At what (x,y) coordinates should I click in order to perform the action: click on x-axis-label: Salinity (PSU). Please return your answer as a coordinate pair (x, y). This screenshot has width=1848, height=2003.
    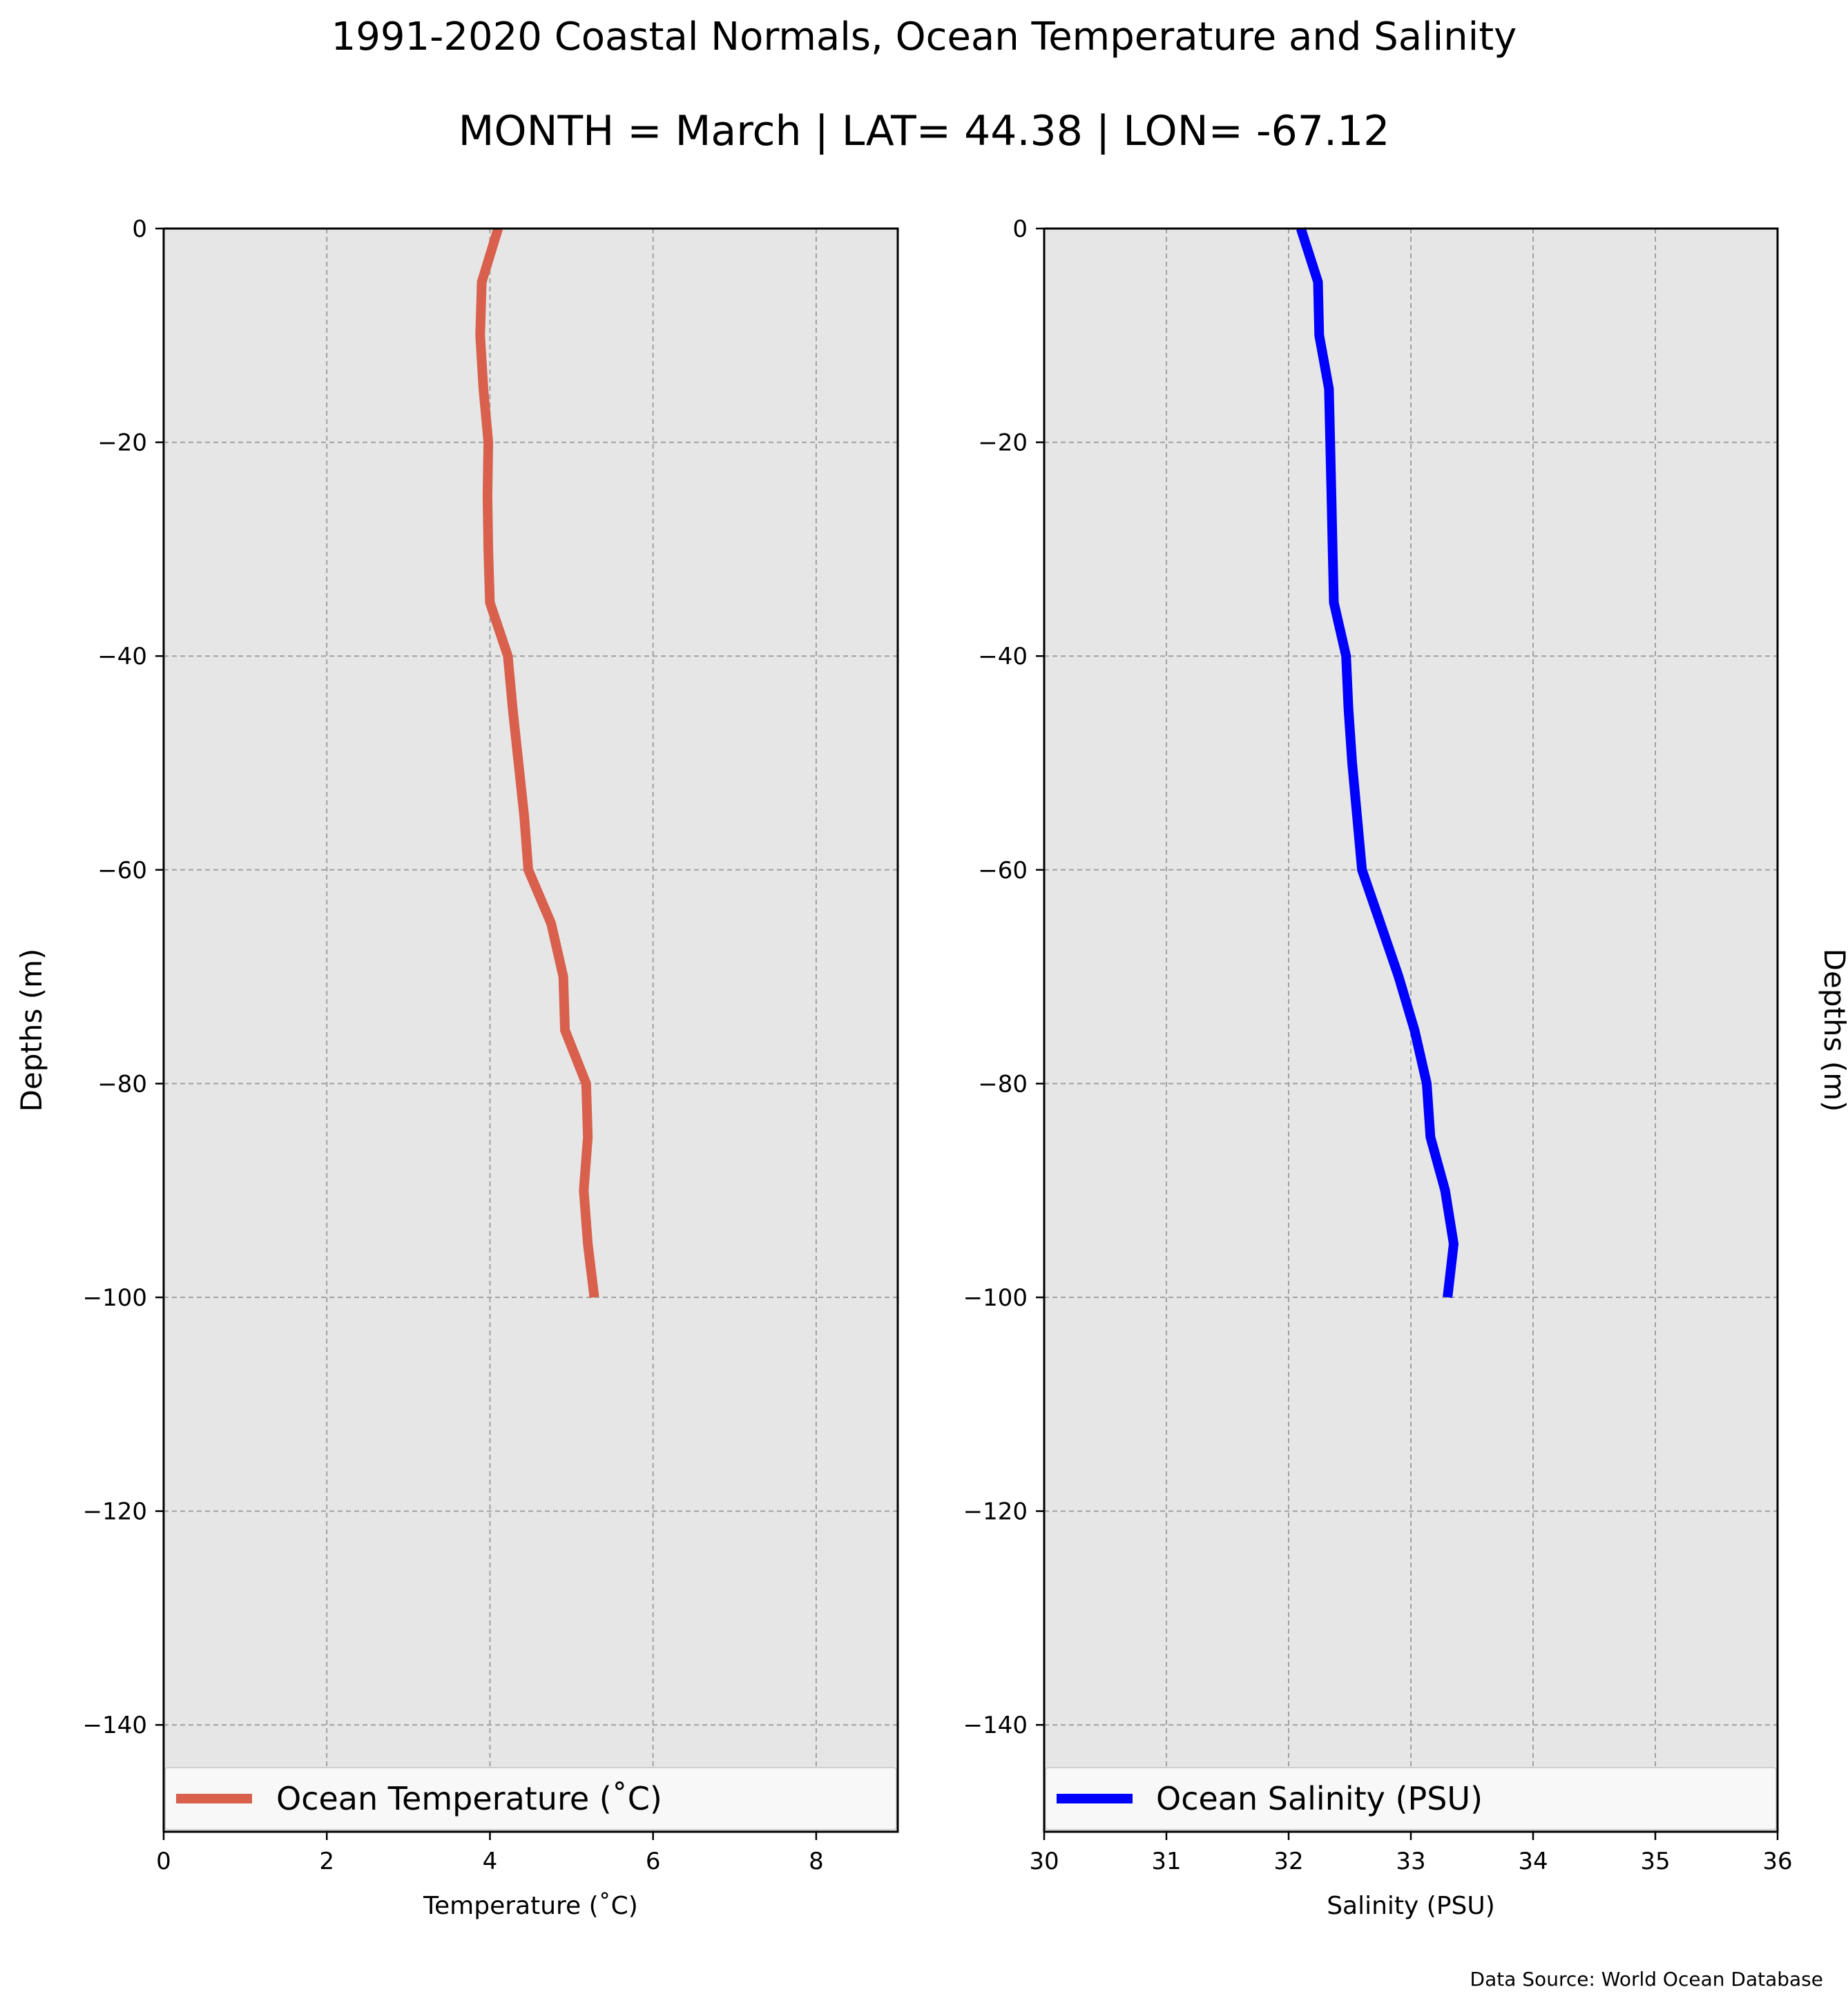
    Looking at the image, I should click on (1411, 1906).